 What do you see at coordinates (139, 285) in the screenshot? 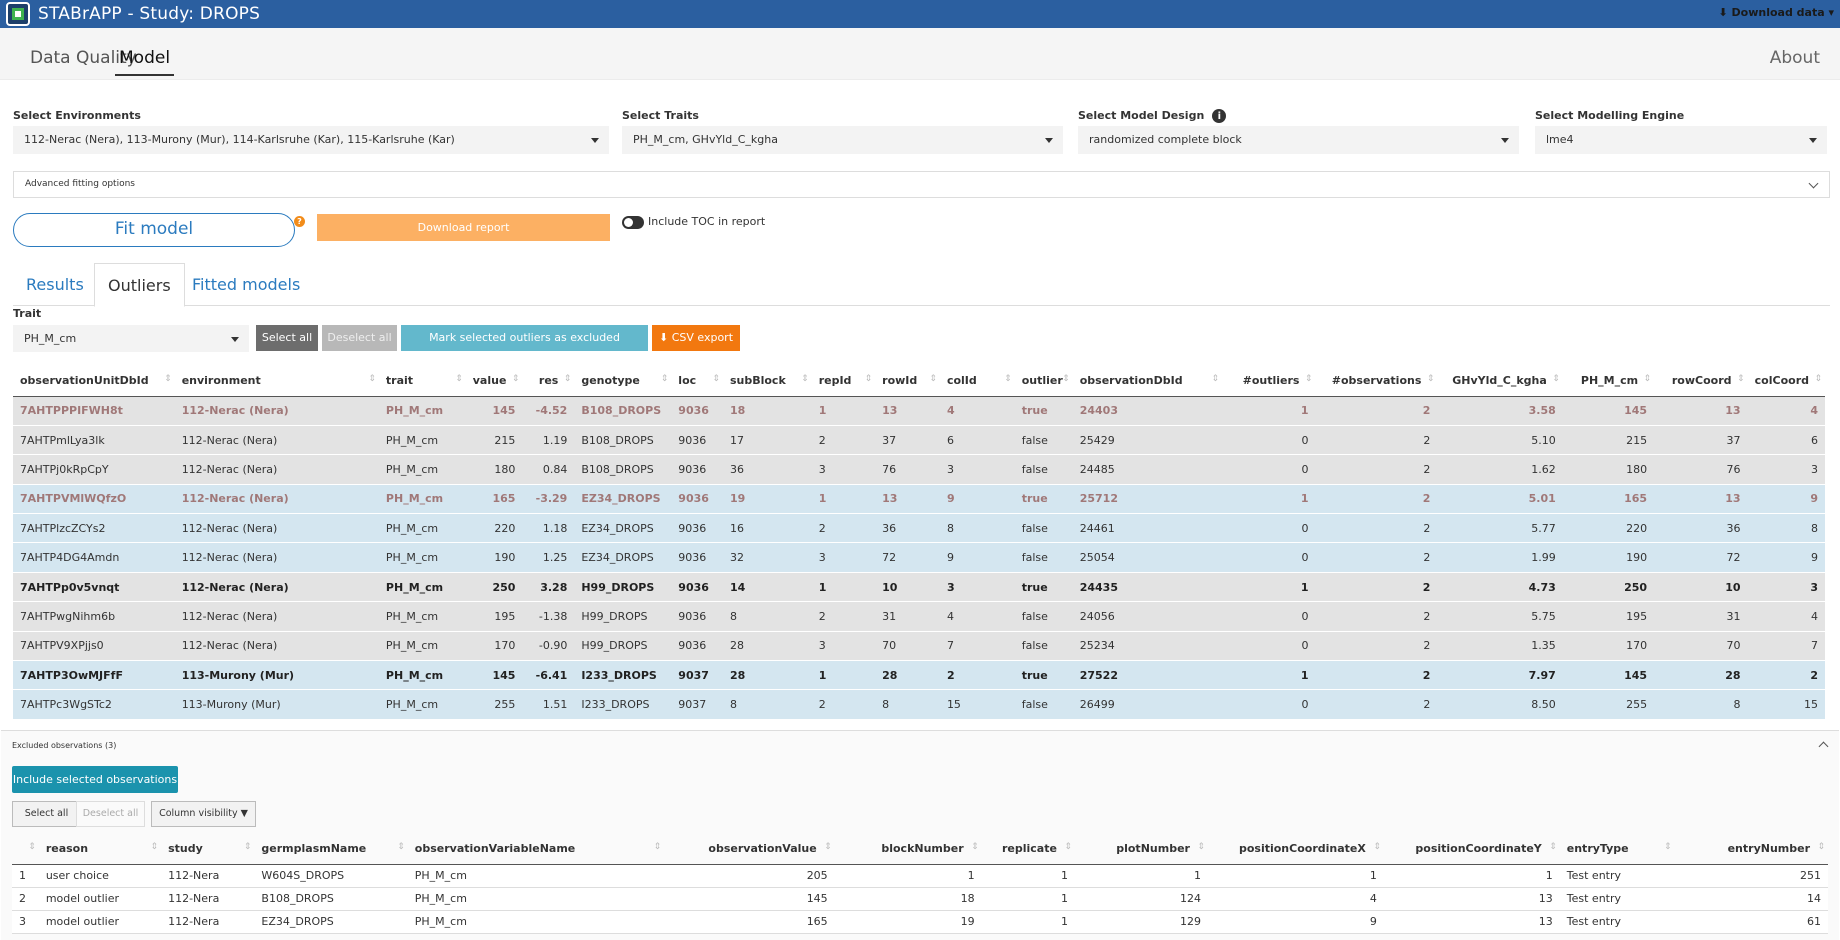
I see `tab-outliers: Outliers` at bounding box center [139, 285].